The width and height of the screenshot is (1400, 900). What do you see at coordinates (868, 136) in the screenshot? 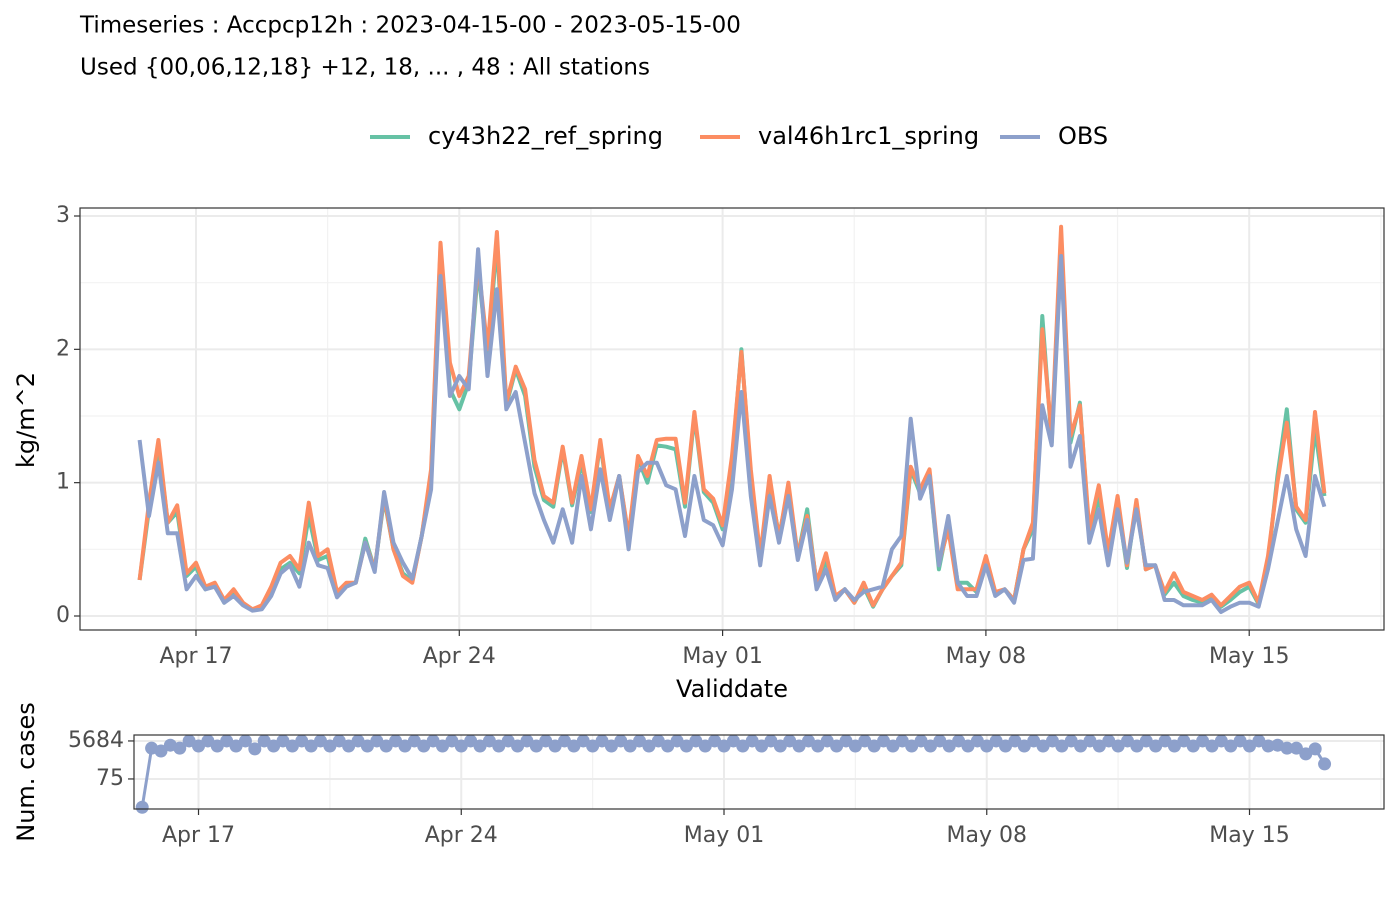
I see `legend-label: val46h1rc1_spring` at bounding box center [868, 136].